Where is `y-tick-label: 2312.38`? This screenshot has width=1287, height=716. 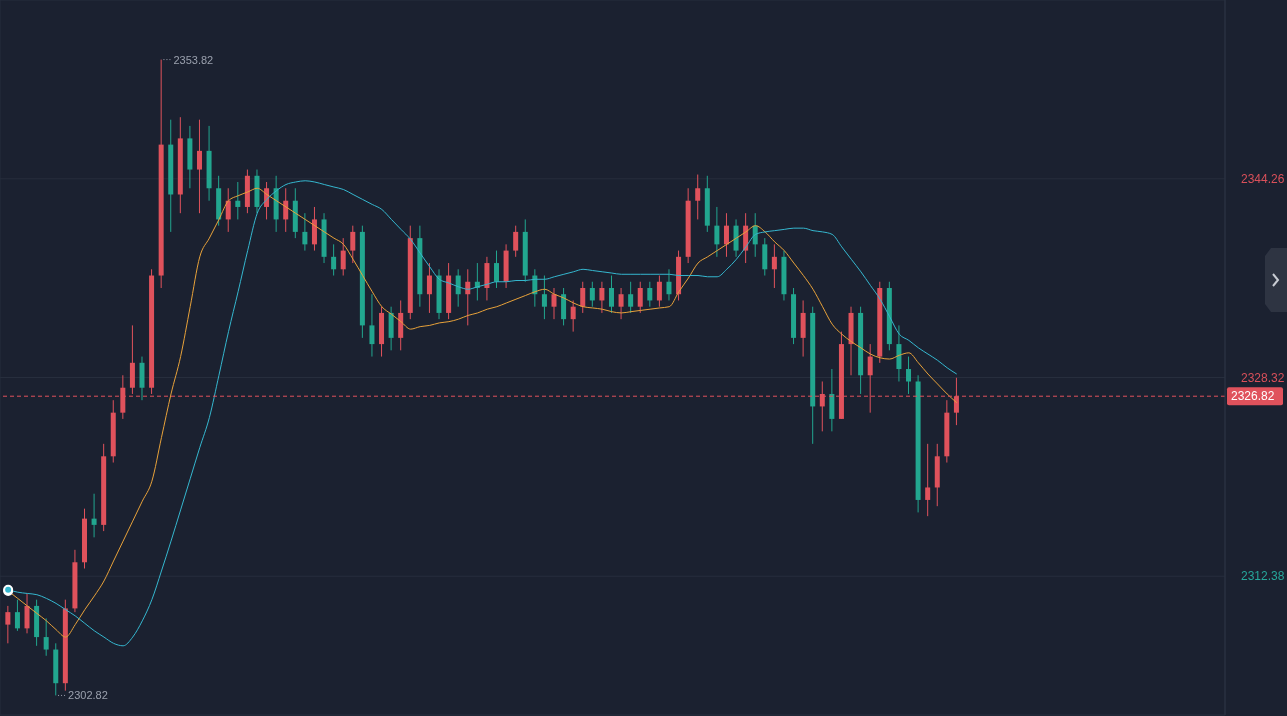 y-tick-label: 2312.38 is located at coordinates (1263, 576).